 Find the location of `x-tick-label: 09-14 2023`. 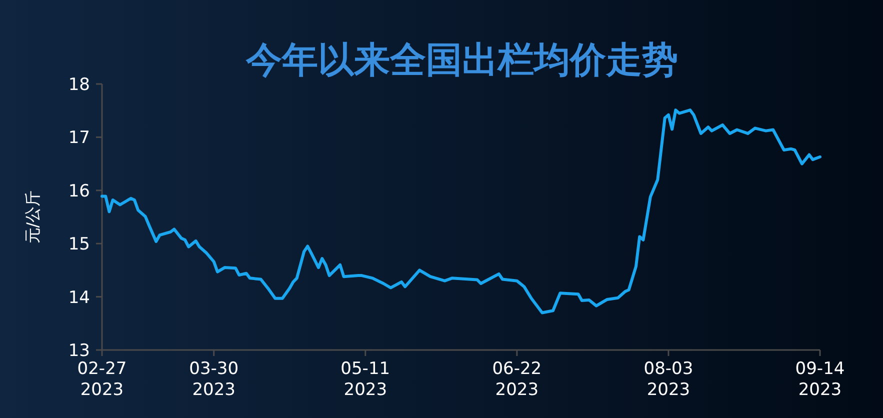

x-tick-label: 09-14 2023 is located at coordinates (820, 379).